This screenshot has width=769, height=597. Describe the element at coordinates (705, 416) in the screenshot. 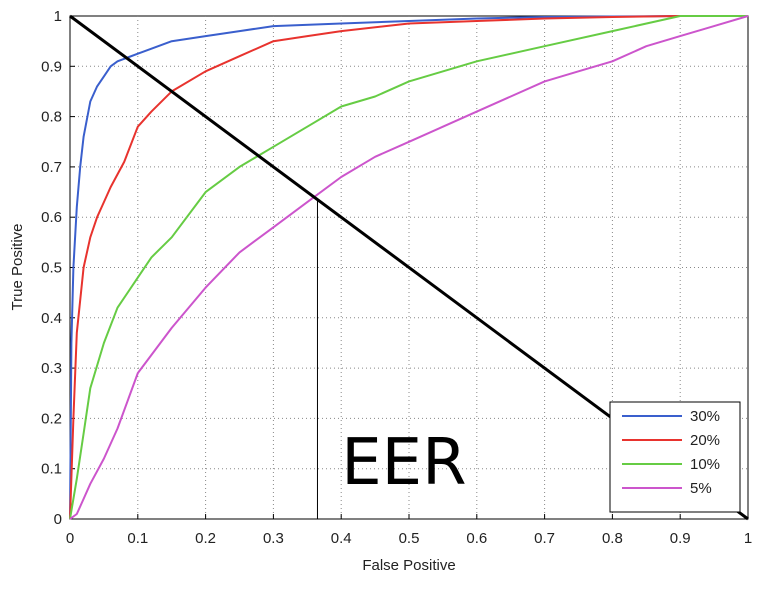

I see `legend-label-30pct: 30%` at that location.